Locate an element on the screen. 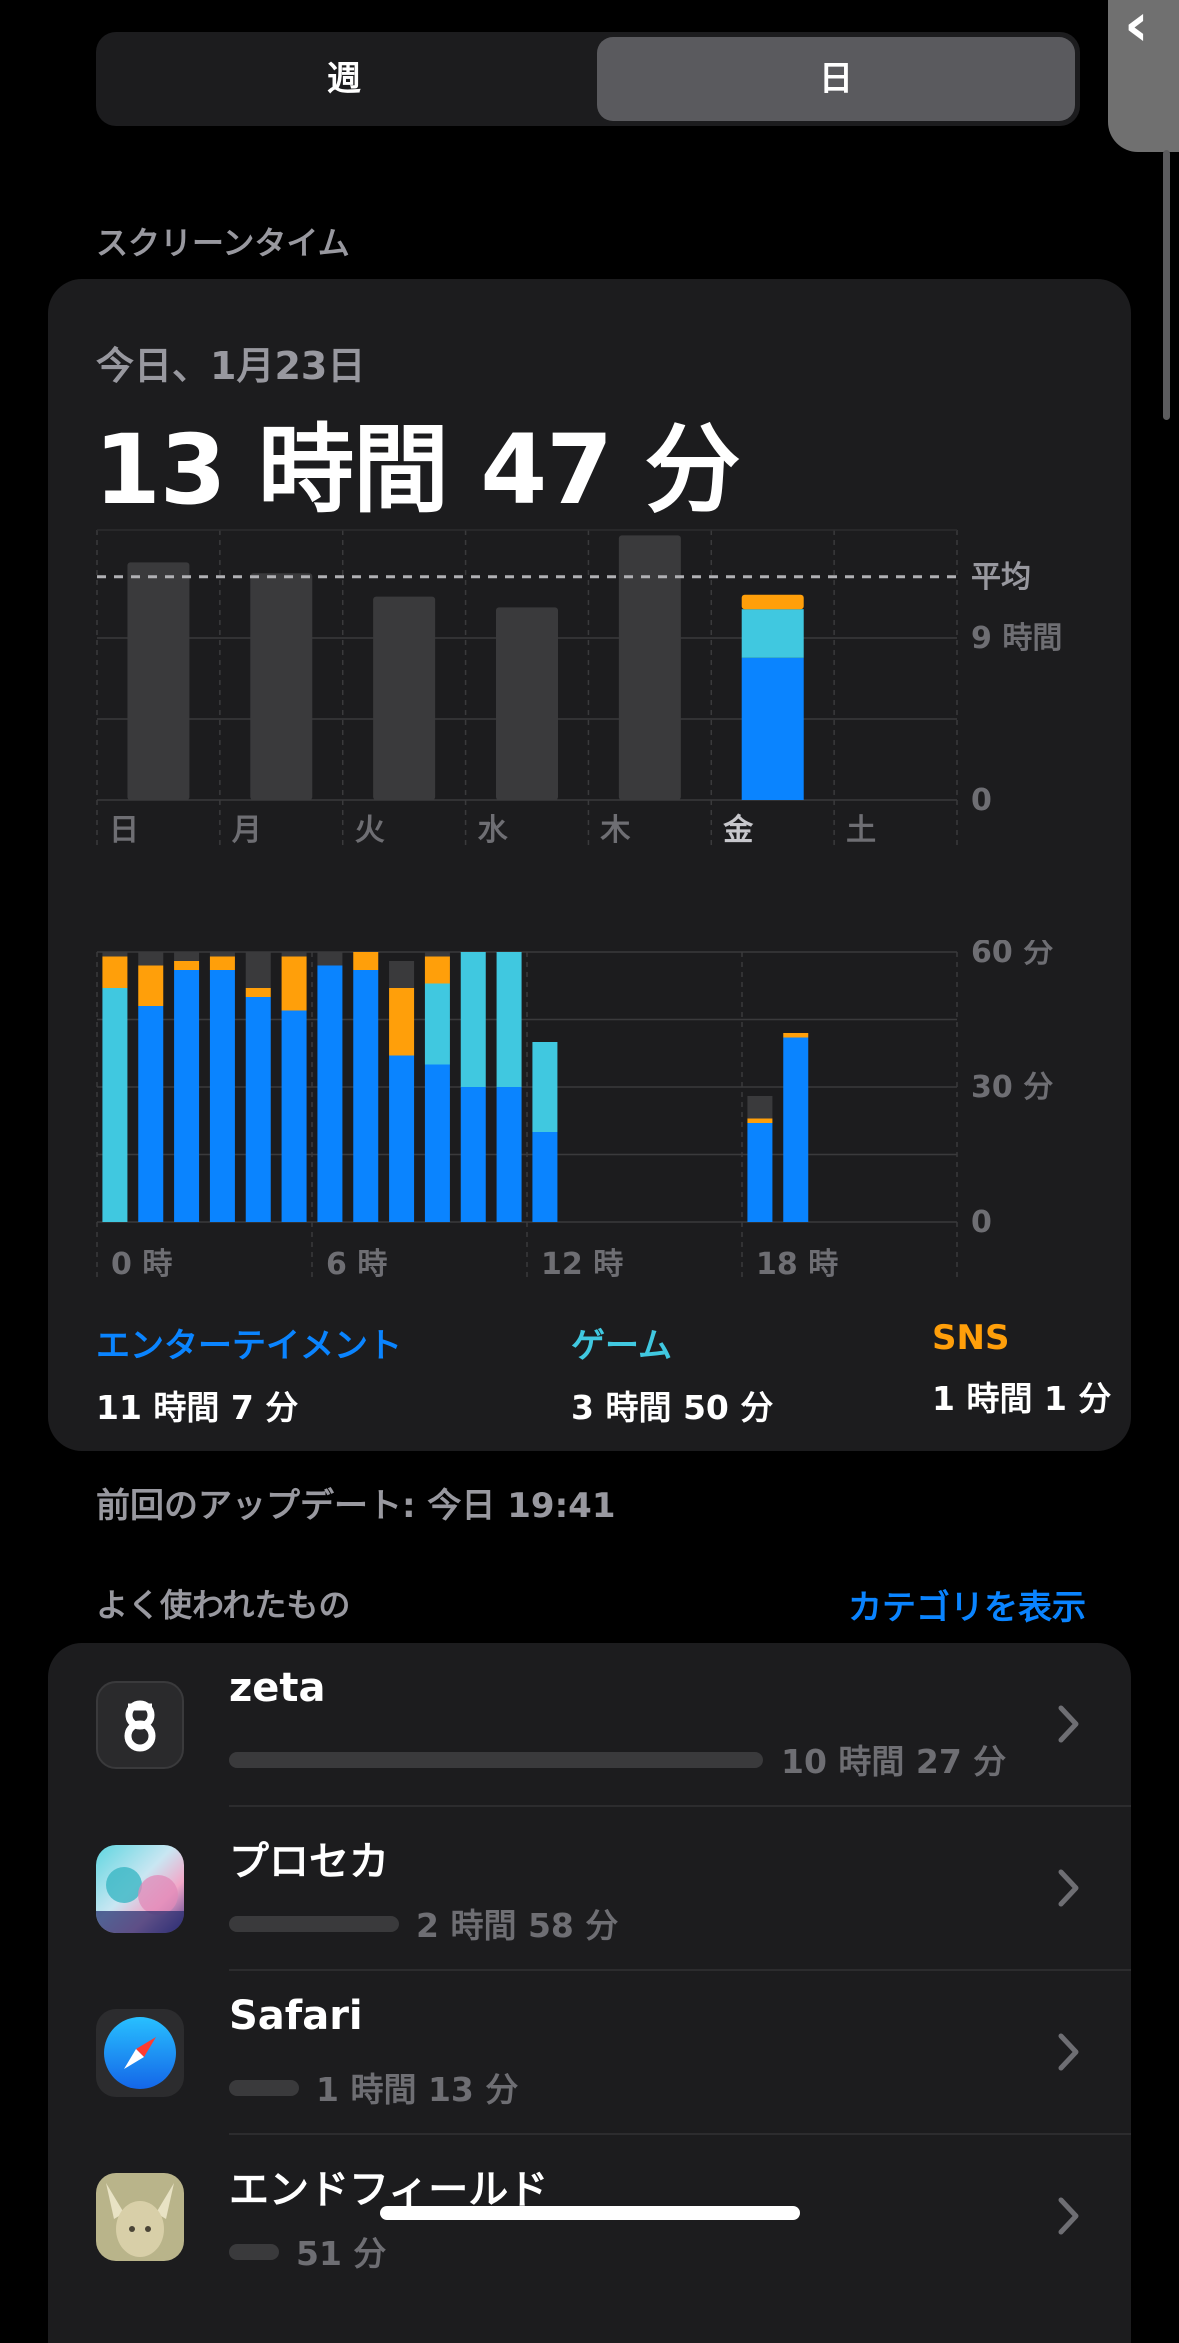 This screenshot has height=2343, width=1179. scrollbar is located at coordinates (1166, 285).